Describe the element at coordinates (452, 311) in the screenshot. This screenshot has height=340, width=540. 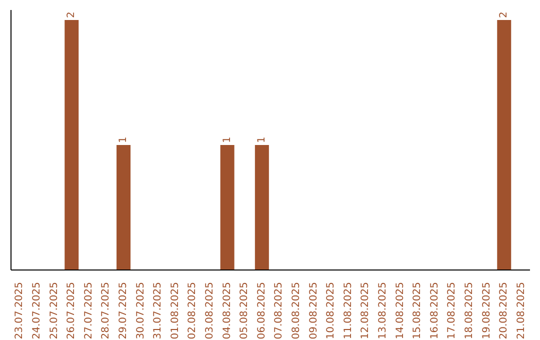
I see `x-tick-label: 17.08.2025` at that location.